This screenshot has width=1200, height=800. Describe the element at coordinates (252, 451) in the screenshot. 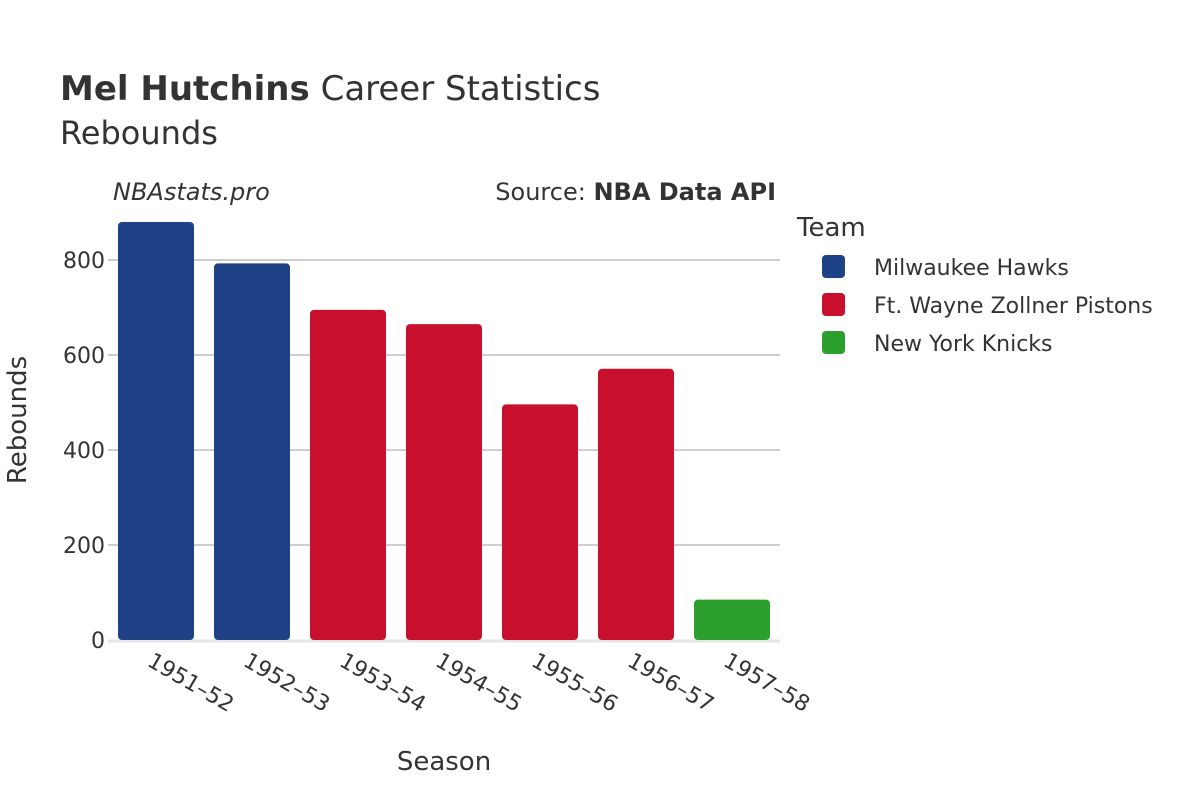

I see `bar-1952–53` at that location.